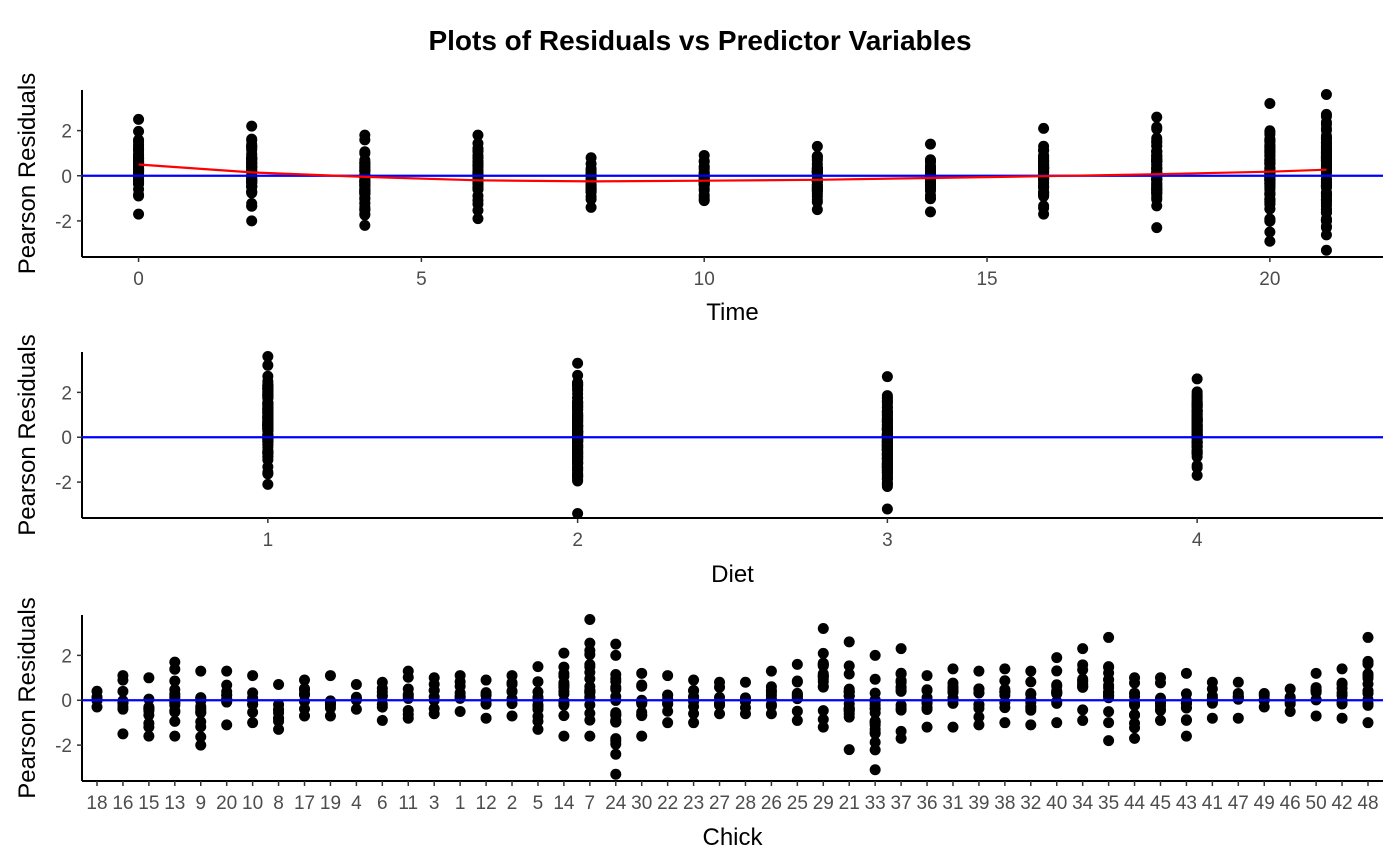 The width and height of the screenshot is (1400, 866). I want to click on x-tick-label: 23, so click(693, 803).